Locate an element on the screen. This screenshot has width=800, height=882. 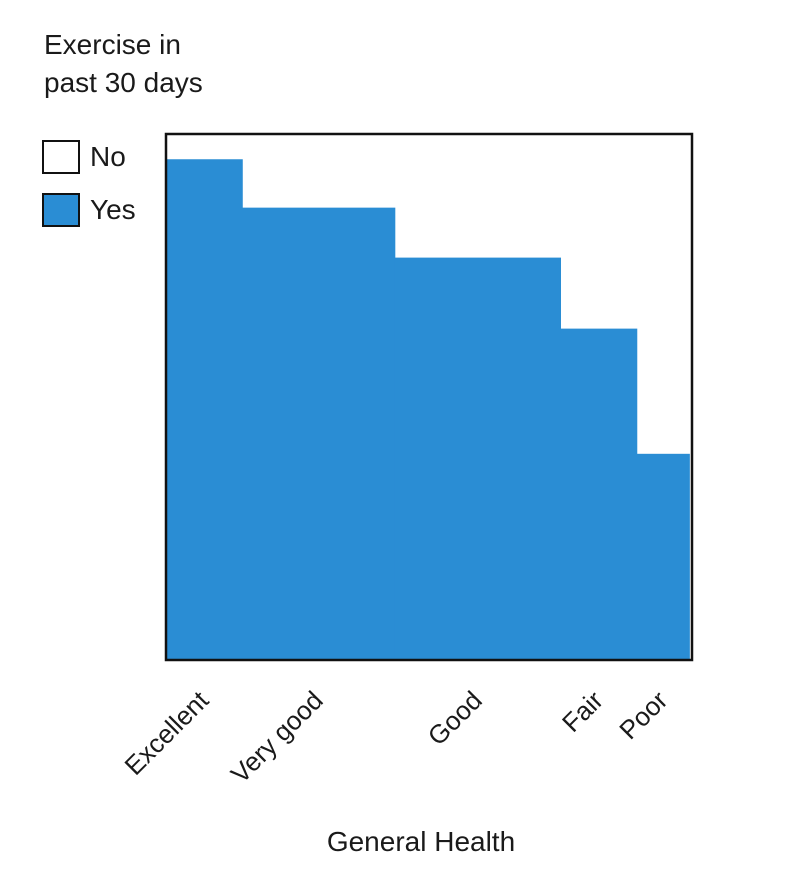
x-tick-label-good: Good is located at coordinates (455, 718).